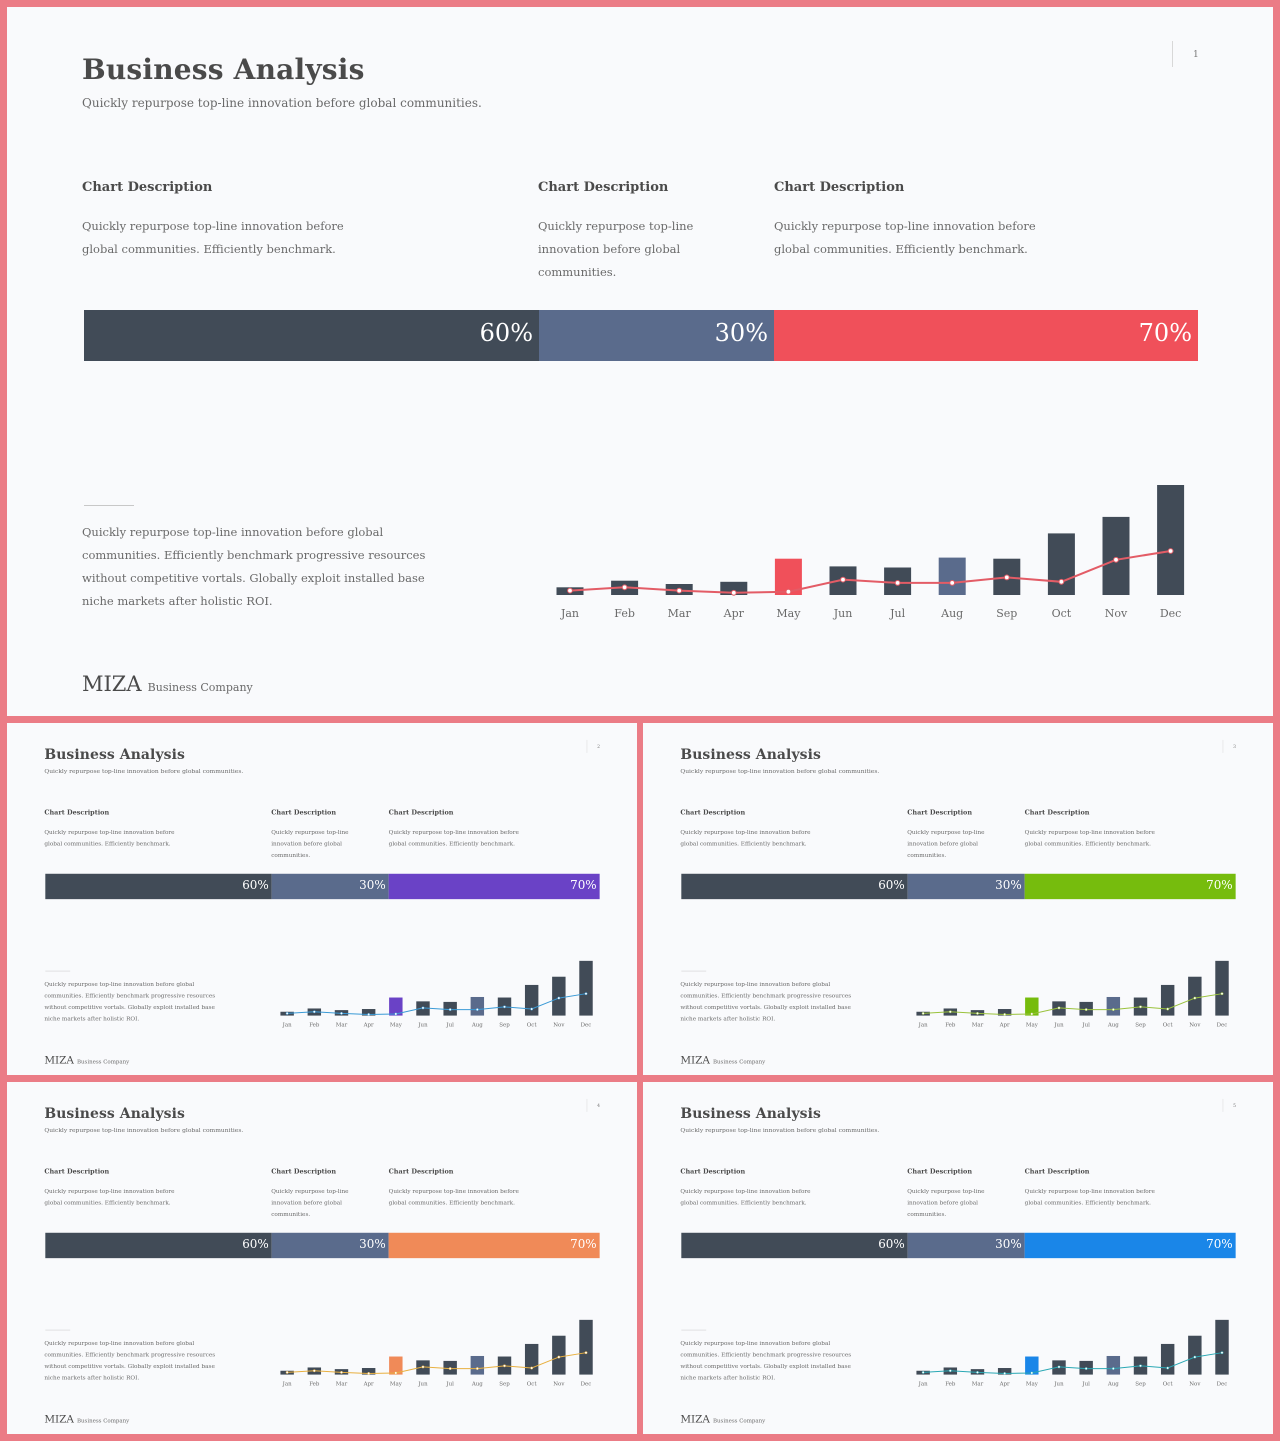 The width and height of the screenshot is (1280, 1441). I want to click on trend-point-may, so click(1032, 1014).